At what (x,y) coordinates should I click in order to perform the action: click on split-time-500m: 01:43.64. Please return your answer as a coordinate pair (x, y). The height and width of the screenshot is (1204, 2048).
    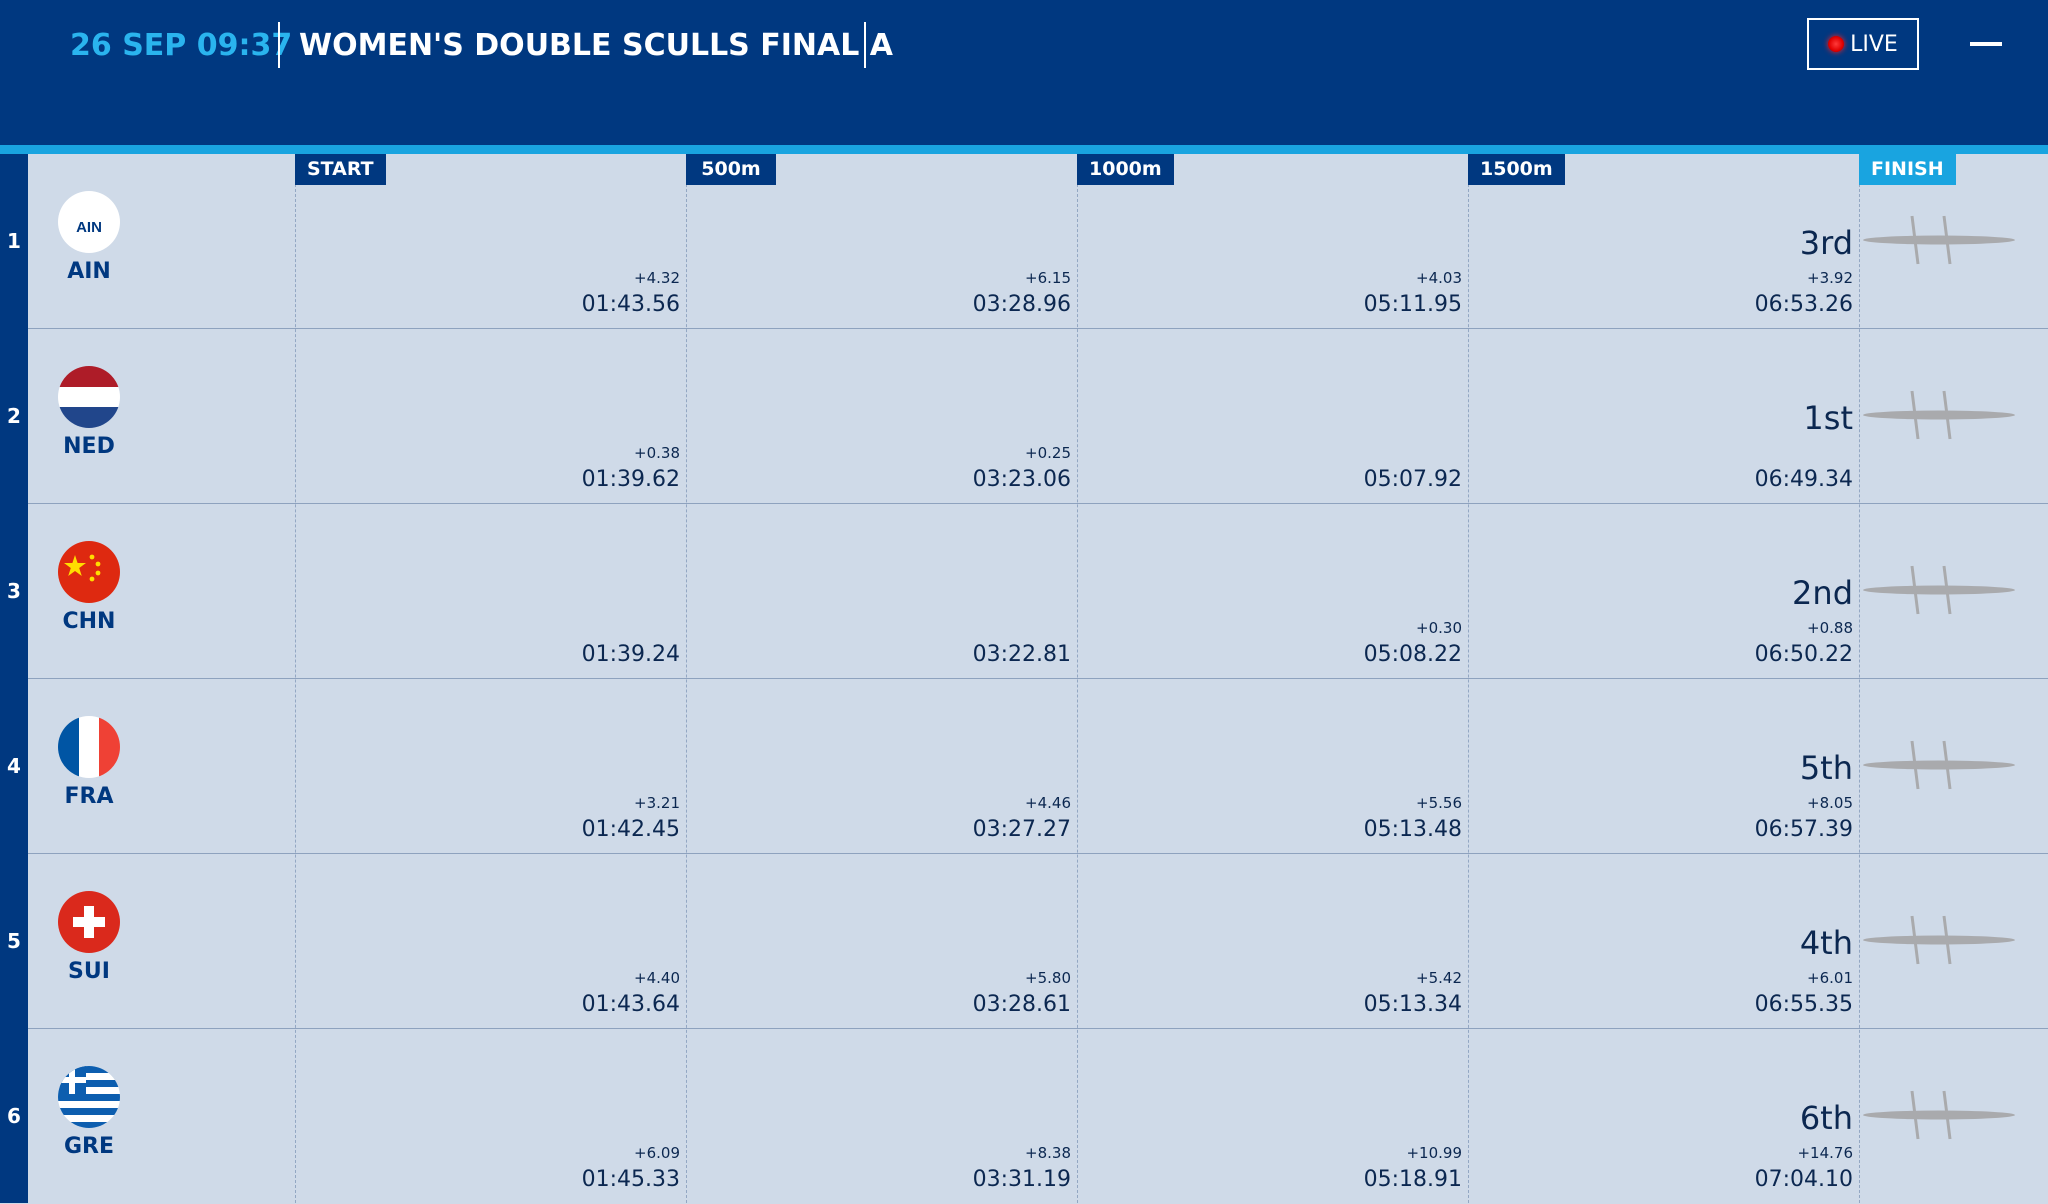
    Looking at the image, I should click on (630, 1004).